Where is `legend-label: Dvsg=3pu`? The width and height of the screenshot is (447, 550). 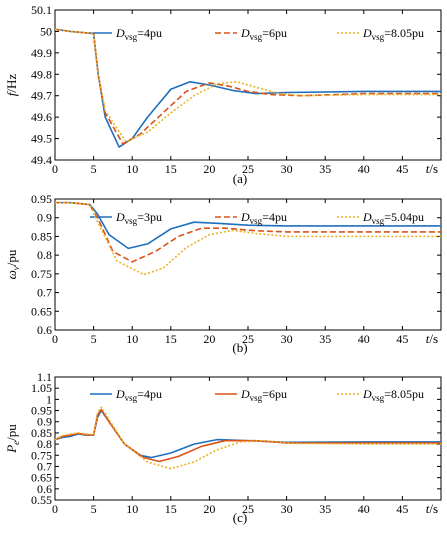
legend-label: Dvsg=3pu is located at coordinates (138, 218).